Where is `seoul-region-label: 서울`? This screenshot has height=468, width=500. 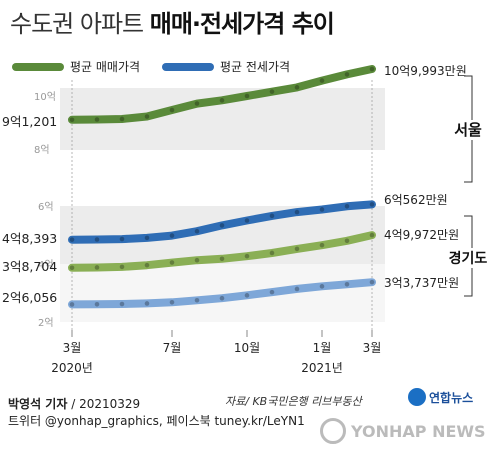
seoul-region-label: 서울 is located at coordinates (468, 130).